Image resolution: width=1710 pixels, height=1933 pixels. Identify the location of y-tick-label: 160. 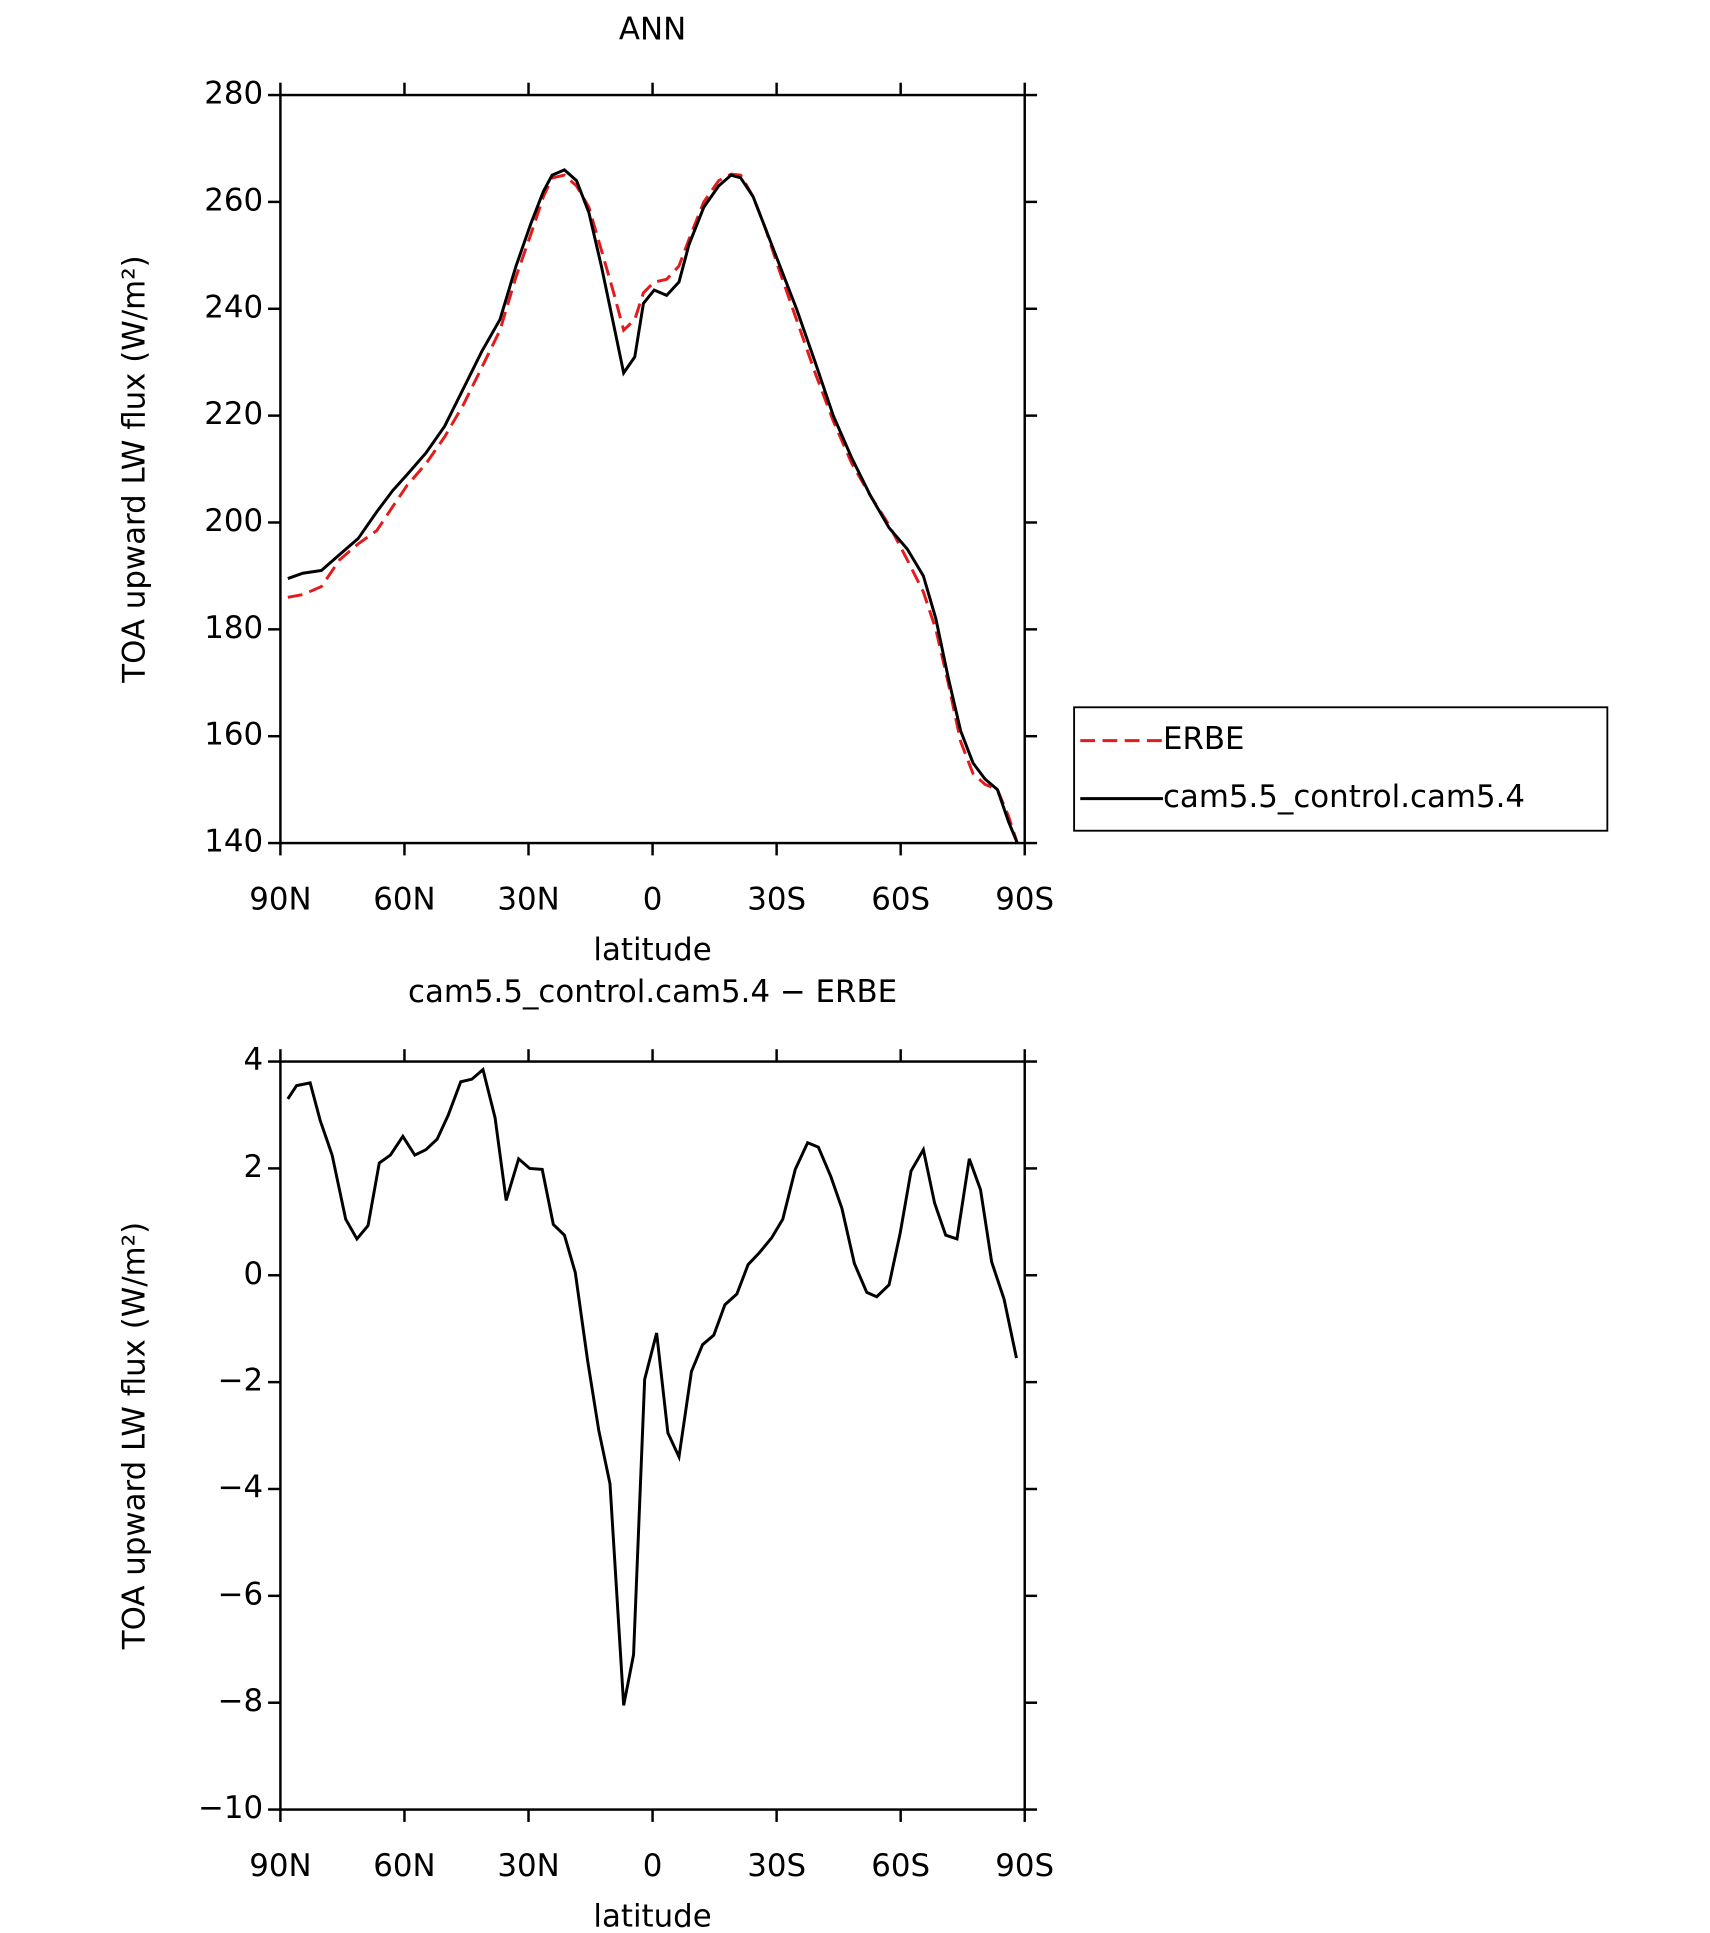
(233, 735).